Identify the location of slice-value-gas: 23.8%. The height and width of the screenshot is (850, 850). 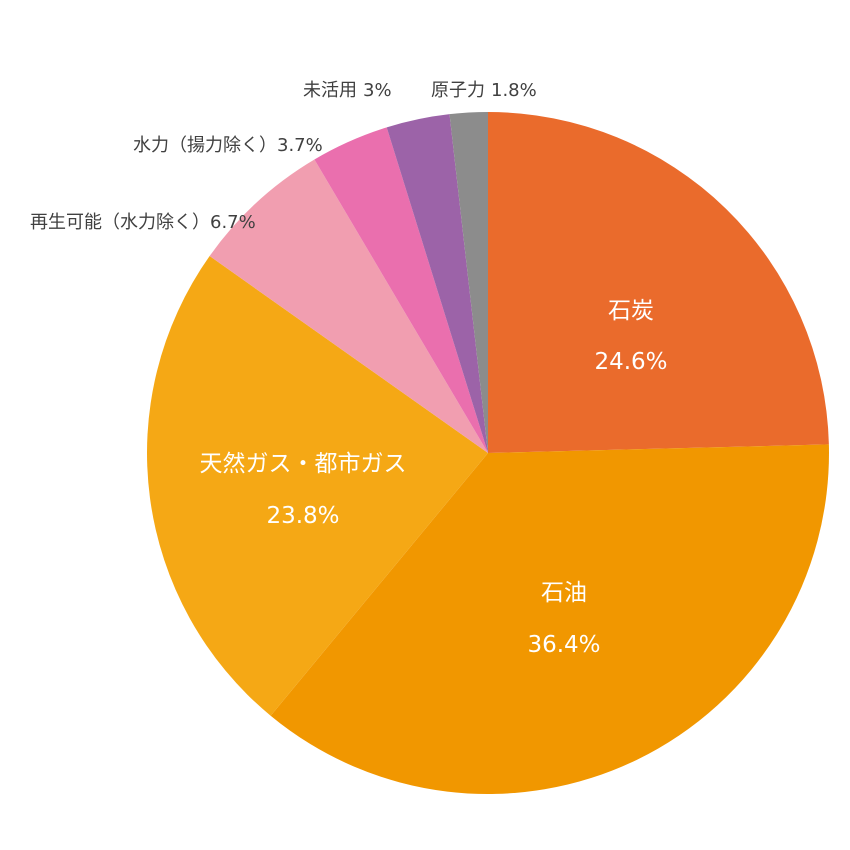
(302, 516).